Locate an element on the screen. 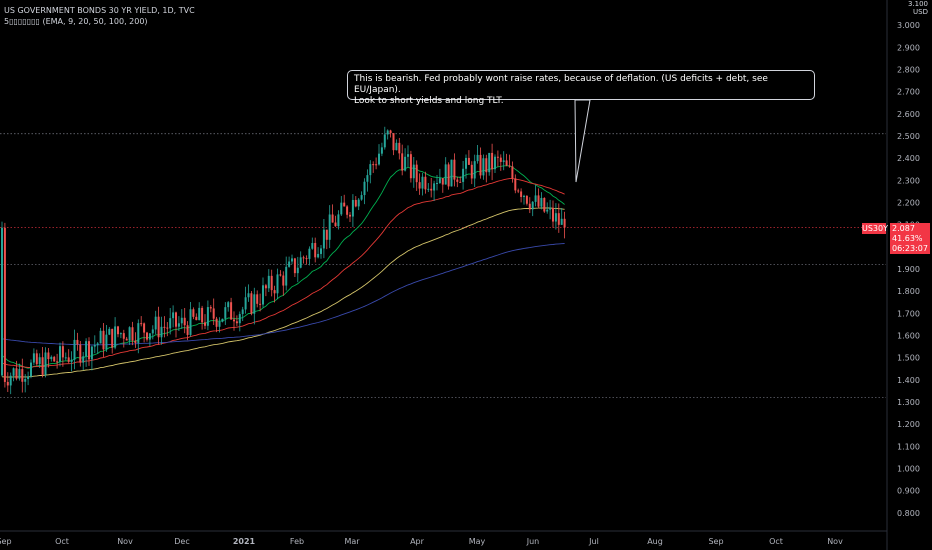 The height and width of the screenshot is (550, 932). change-percent-tag: 41.63% is located at coordinates (910, 239).